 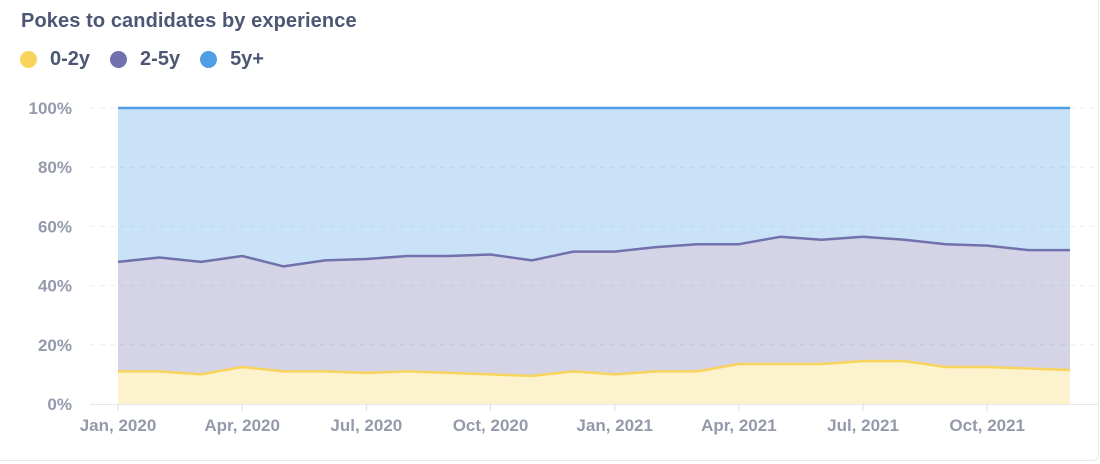 I want to click on x-tick-label: Apr, 2020, so click(x=242, y=425).